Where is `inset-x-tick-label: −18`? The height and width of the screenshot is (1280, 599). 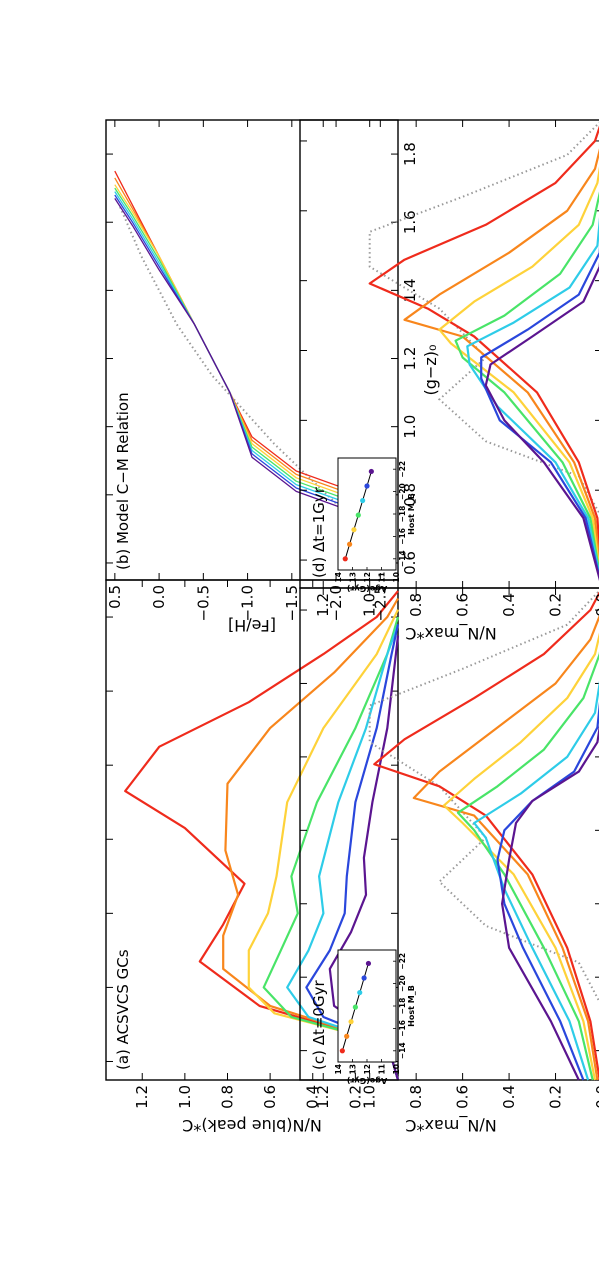 inset-x-tick-label: −18 is located at coordinates (402, 514).